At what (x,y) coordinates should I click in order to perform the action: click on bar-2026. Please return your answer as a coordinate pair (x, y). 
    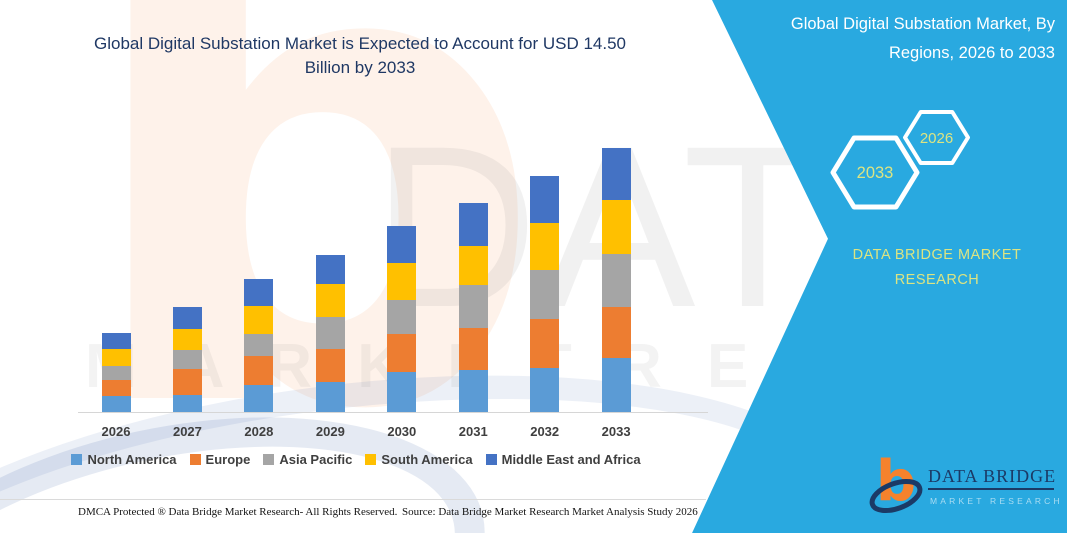
    Looking at the image, I should click on (116, 372).